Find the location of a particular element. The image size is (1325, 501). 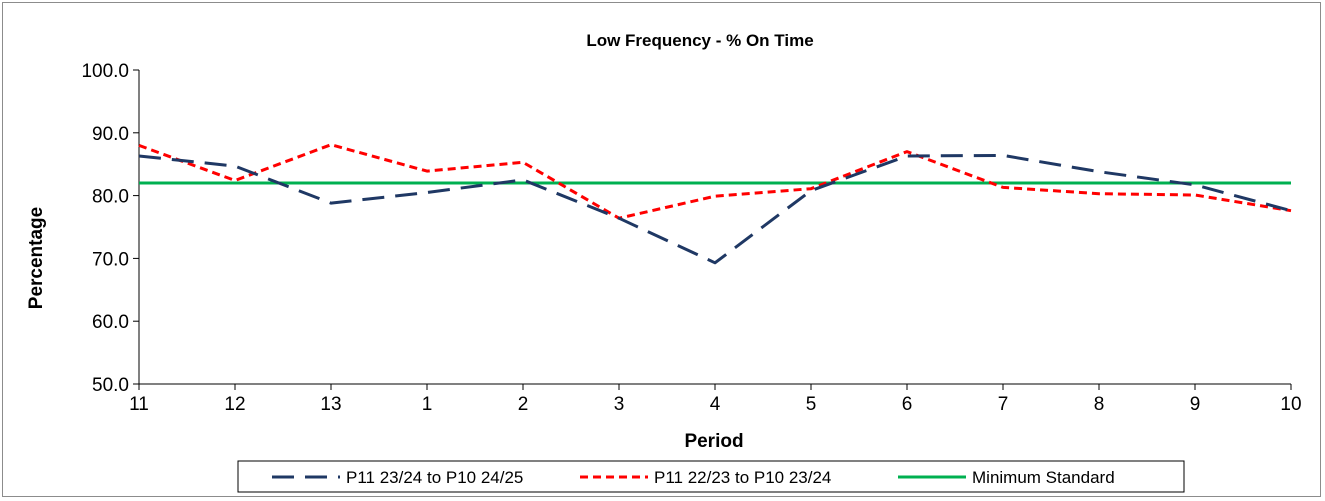

legend-label-3: Minimum Standard is located at coordinates (1043, 477).